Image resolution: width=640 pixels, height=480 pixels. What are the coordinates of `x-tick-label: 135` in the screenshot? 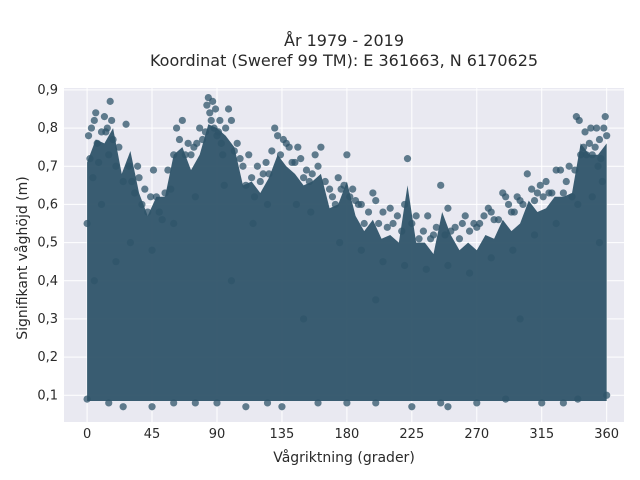 It's located at (282, 434).